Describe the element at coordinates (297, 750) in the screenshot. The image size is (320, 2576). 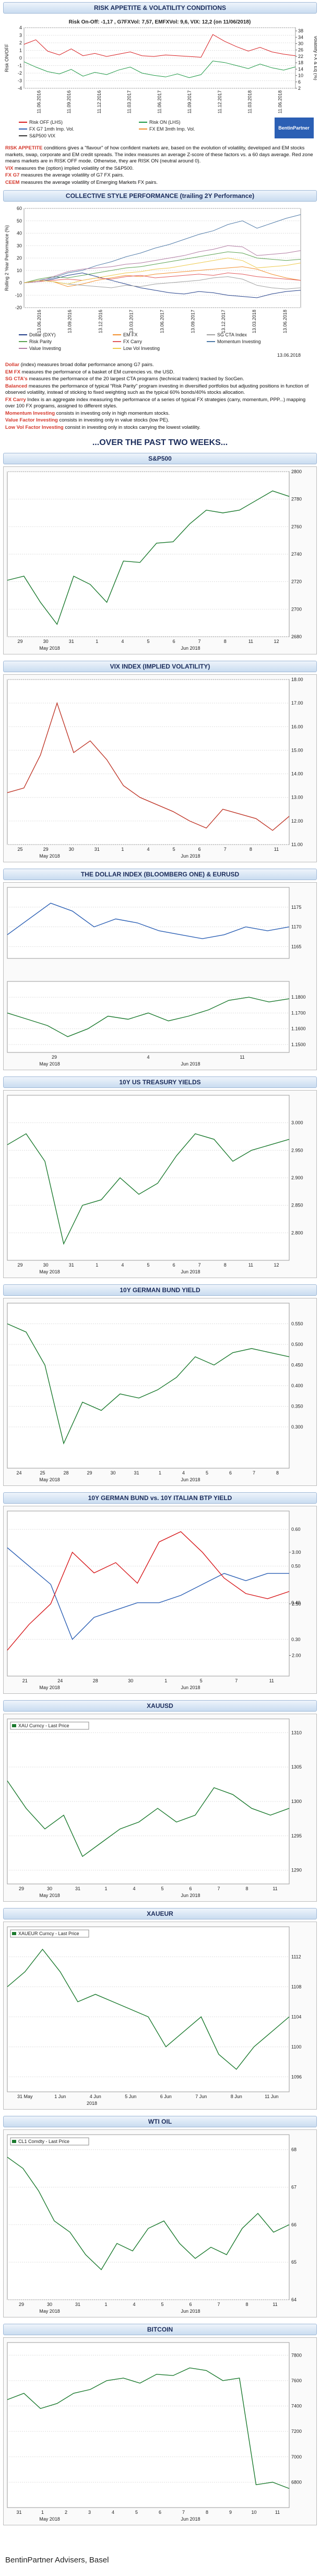
I see `y-tick-label: 15.00` at that location.